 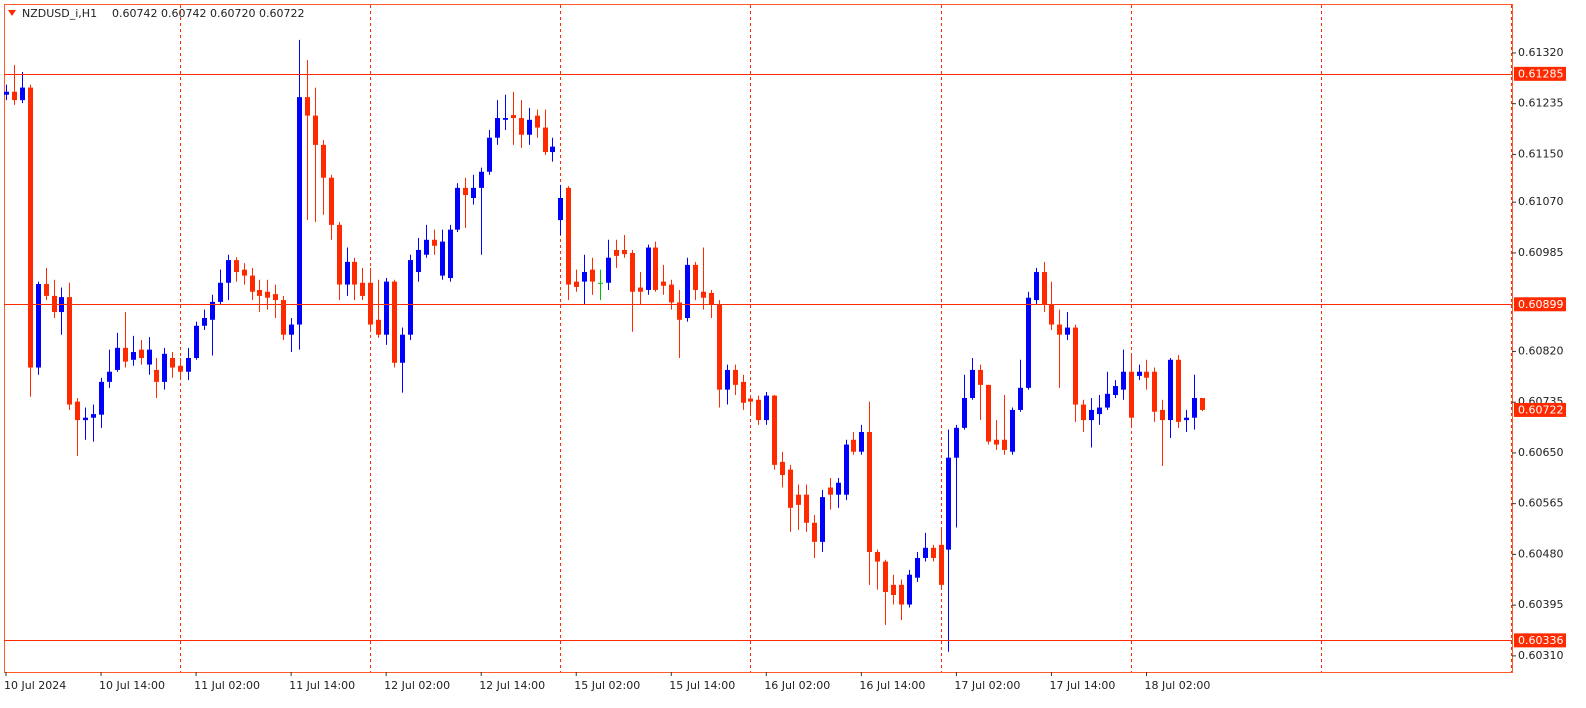 I want to click on y-tick-label: 0.60480, so click(x=1541, y=553).